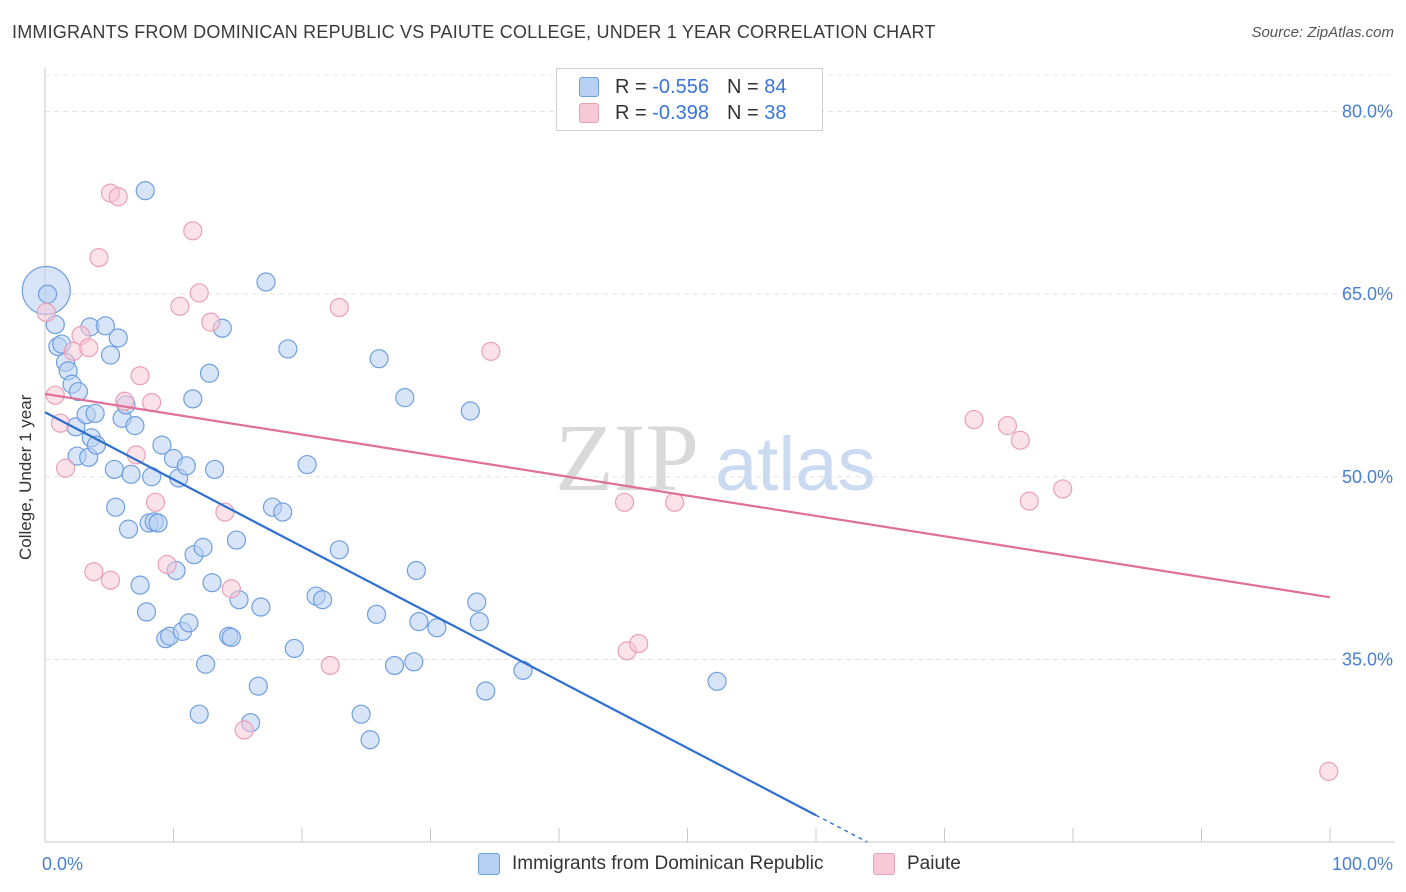  I want to click on legend-r-value: -0.398, so click(680, 112).